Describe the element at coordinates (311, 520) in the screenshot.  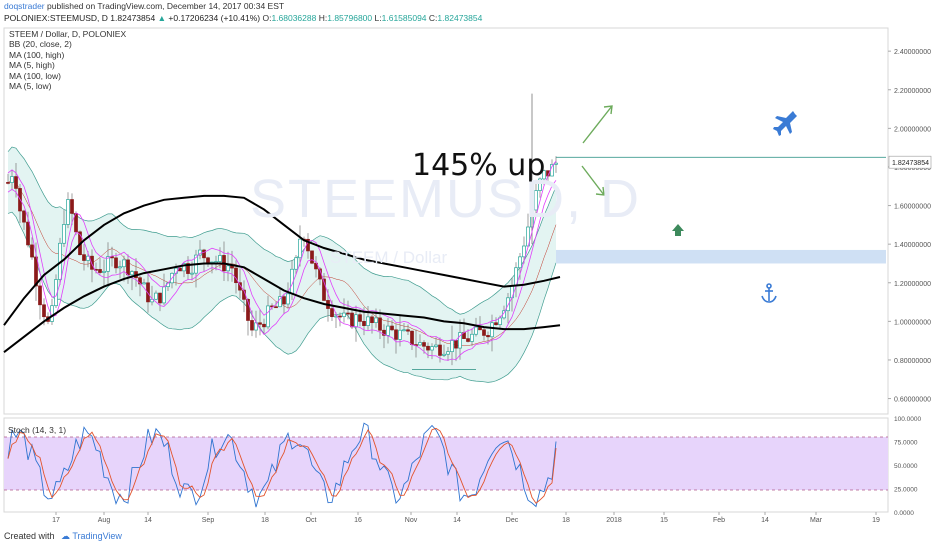
I see `time-tick-label: Oct` at that location.